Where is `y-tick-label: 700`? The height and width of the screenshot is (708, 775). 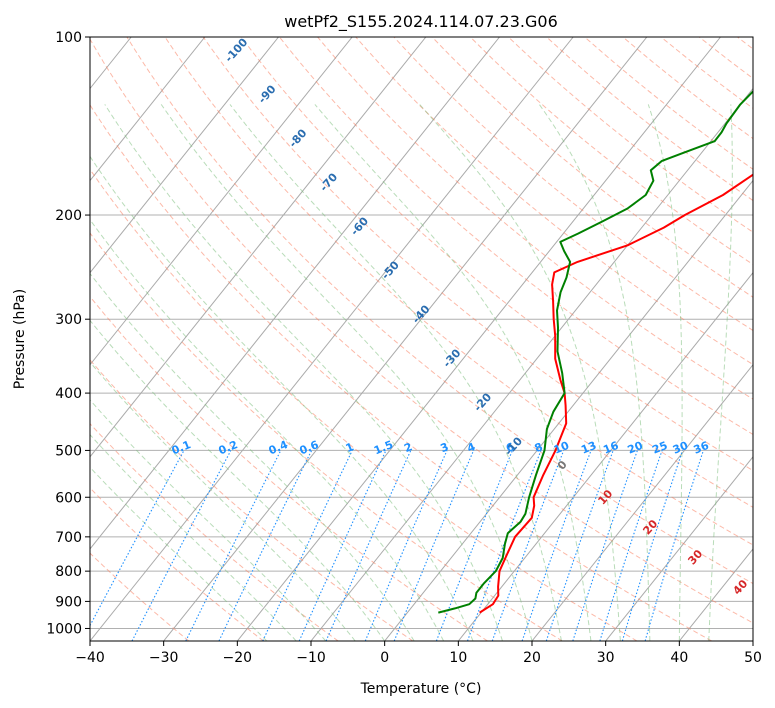 y-tick-label: 700 is located at coordinates (68, 538).